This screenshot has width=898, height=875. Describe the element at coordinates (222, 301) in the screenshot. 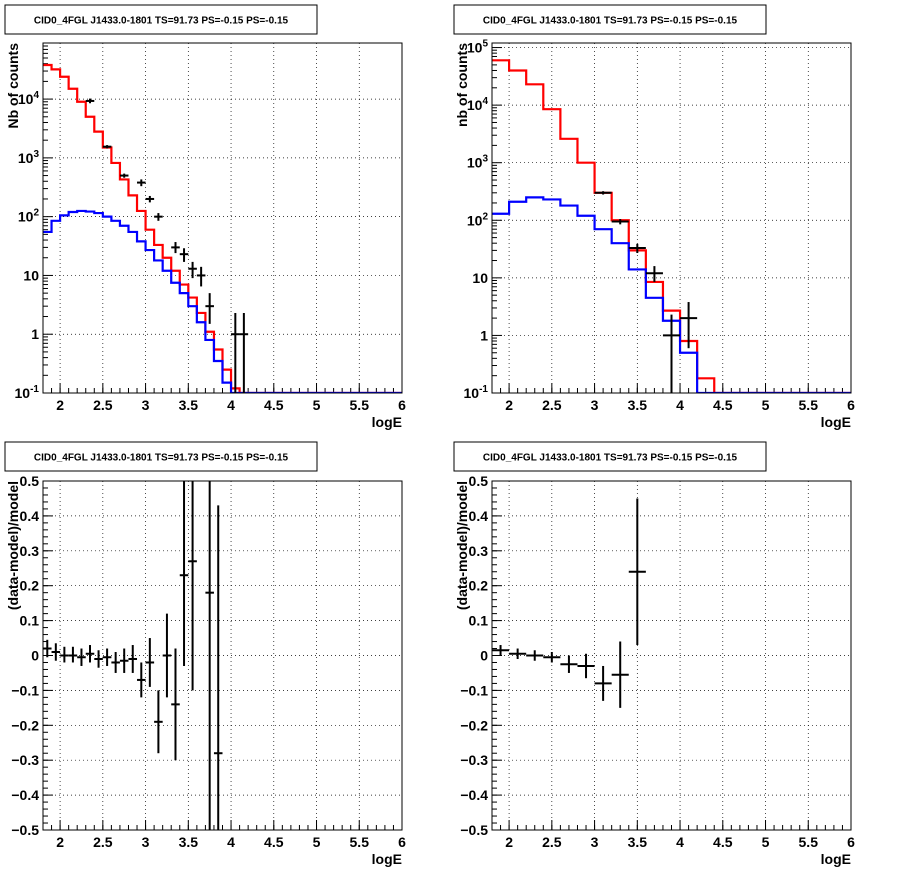

I see `series-line-source-model` at that location.